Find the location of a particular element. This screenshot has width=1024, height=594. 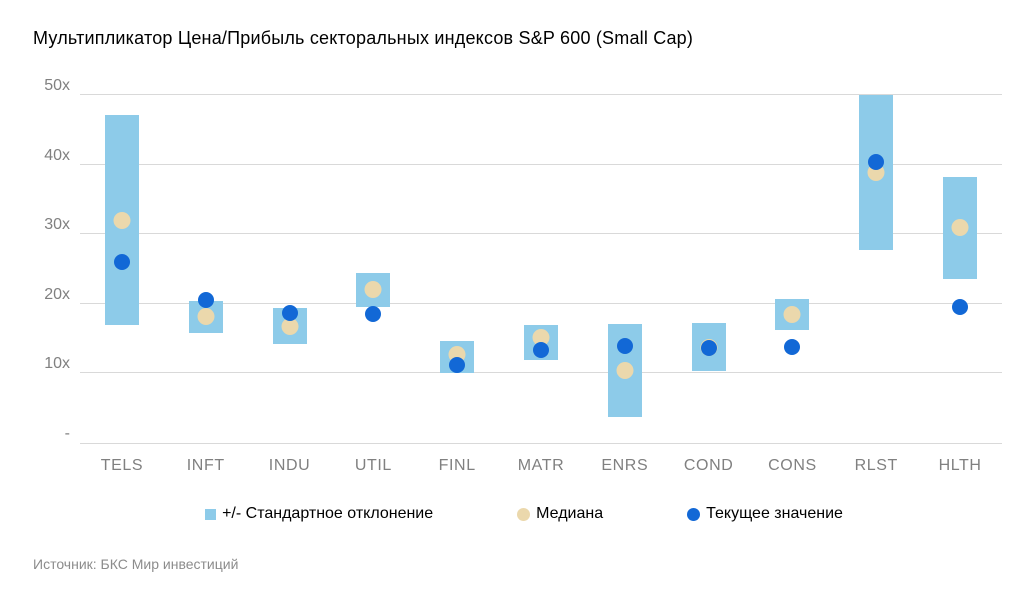

legend-stddev-label: +/- Стандартное отклонение is located at coordinates (328, 513).